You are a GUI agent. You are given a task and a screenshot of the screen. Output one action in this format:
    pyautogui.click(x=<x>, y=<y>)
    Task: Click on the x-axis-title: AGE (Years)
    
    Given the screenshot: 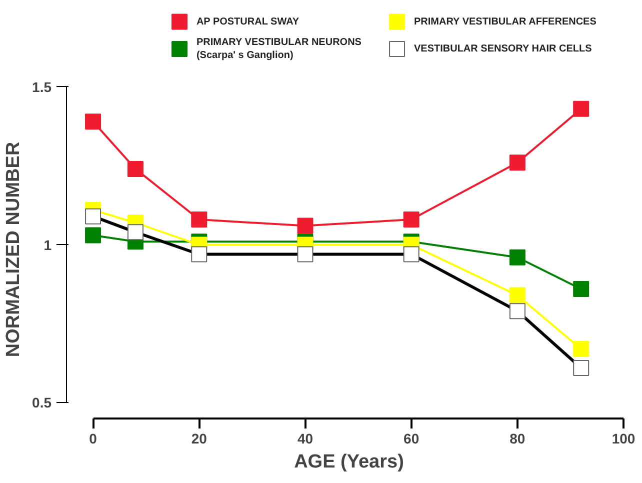 What is the action you would take?
    pyautogui.click(x=349, y=462)
    